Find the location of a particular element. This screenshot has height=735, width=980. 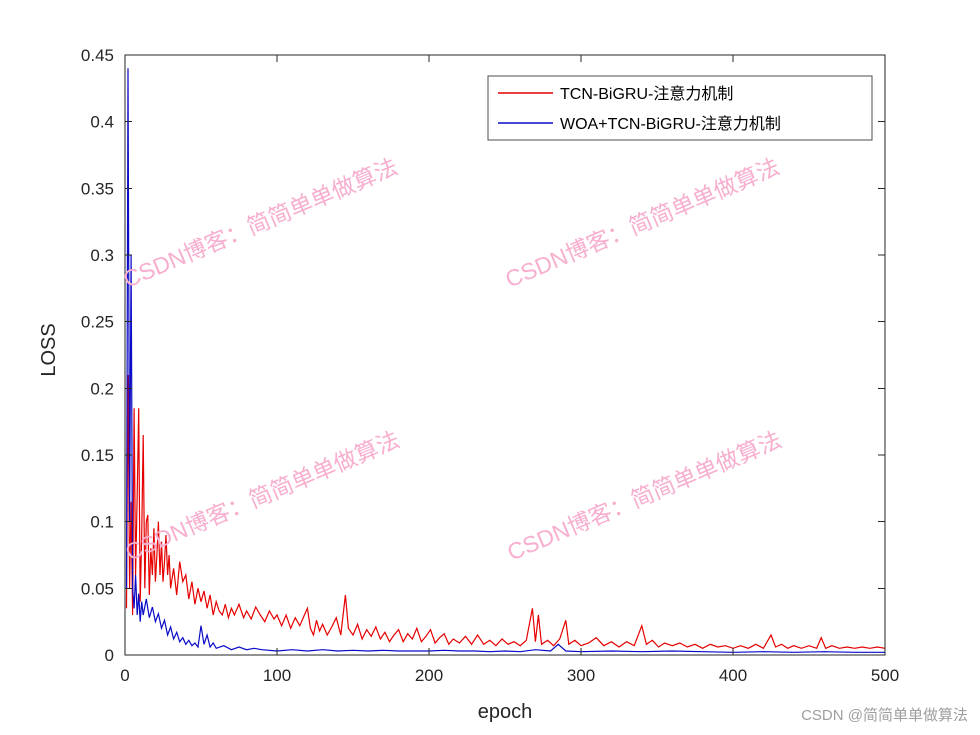

x-tick-label: 500 is located at coordinates (885, 675).